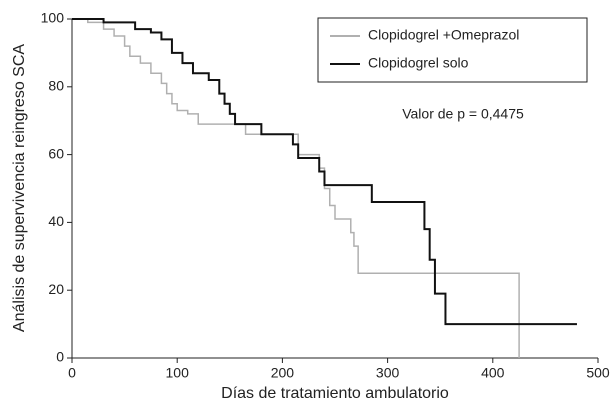  What do you see at coordinates (335, 393) in the screenshot?
I see `x-axis-label: Días de tratamiento ambulatorio` at bounding box center [335, 393].